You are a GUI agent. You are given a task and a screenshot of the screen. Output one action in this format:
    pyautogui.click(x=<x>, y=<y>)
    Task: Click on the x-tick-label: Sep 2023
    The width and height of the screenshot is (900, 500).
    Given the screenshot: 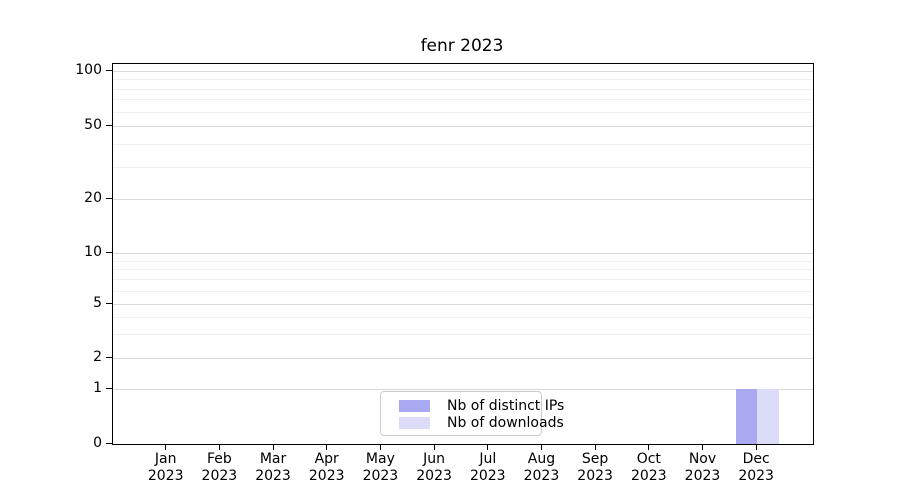 What is the action you would take?
    pyautogui.click(x=595, y=467)
    